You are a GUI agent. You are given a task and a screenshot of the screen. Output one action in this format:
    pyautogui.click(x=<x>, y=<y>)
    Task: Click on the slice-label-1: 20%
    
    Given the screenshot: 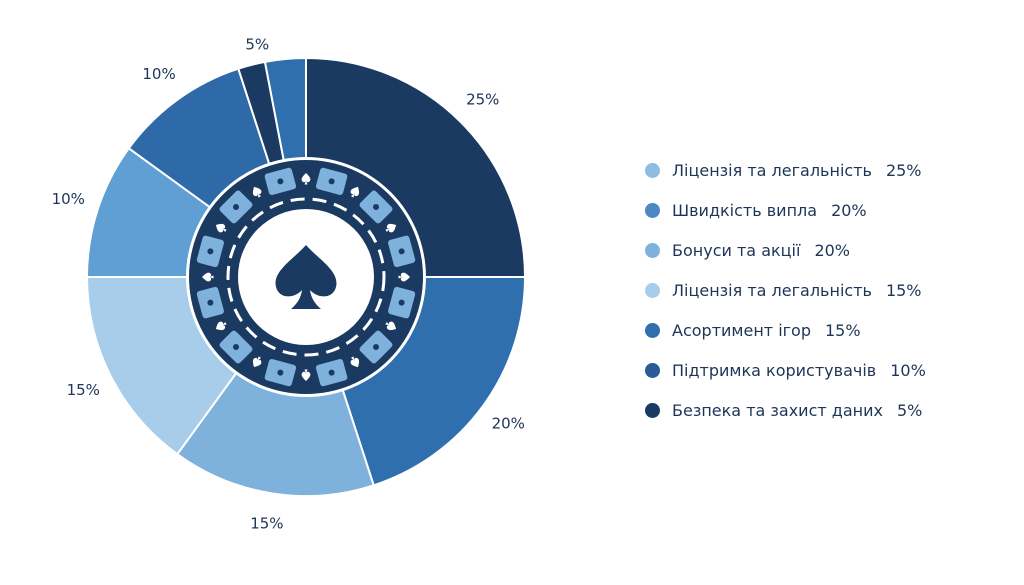 What is the action you would take?
    pyautogui.click(x=508, y=423)
    